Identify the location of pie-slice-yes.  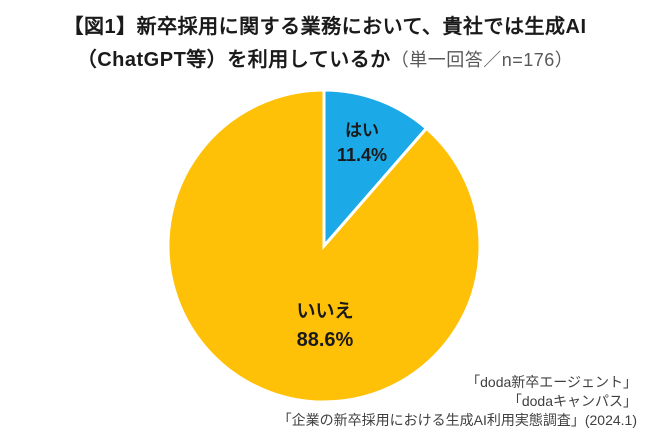
(375, 169).